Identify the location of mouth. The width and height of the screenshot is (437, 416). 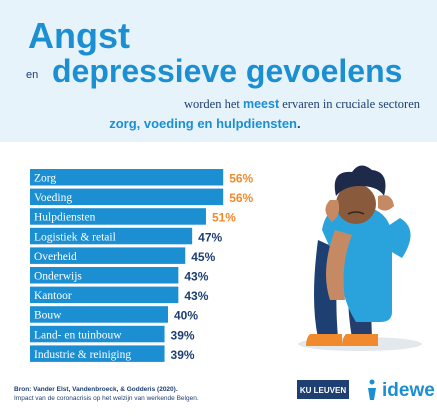
(356, 213).